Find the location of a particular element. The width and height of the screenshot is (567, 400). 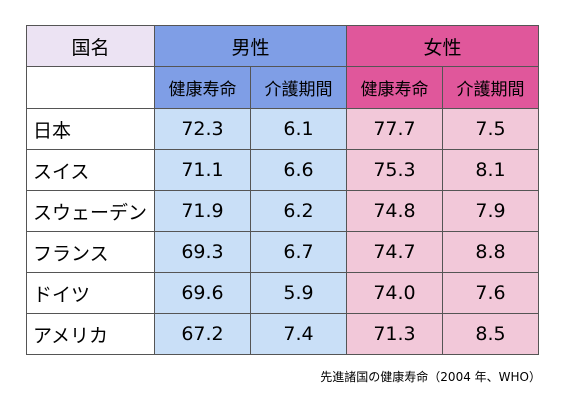

female-life-cell: 74.7 is located at coordinates (394, 252).